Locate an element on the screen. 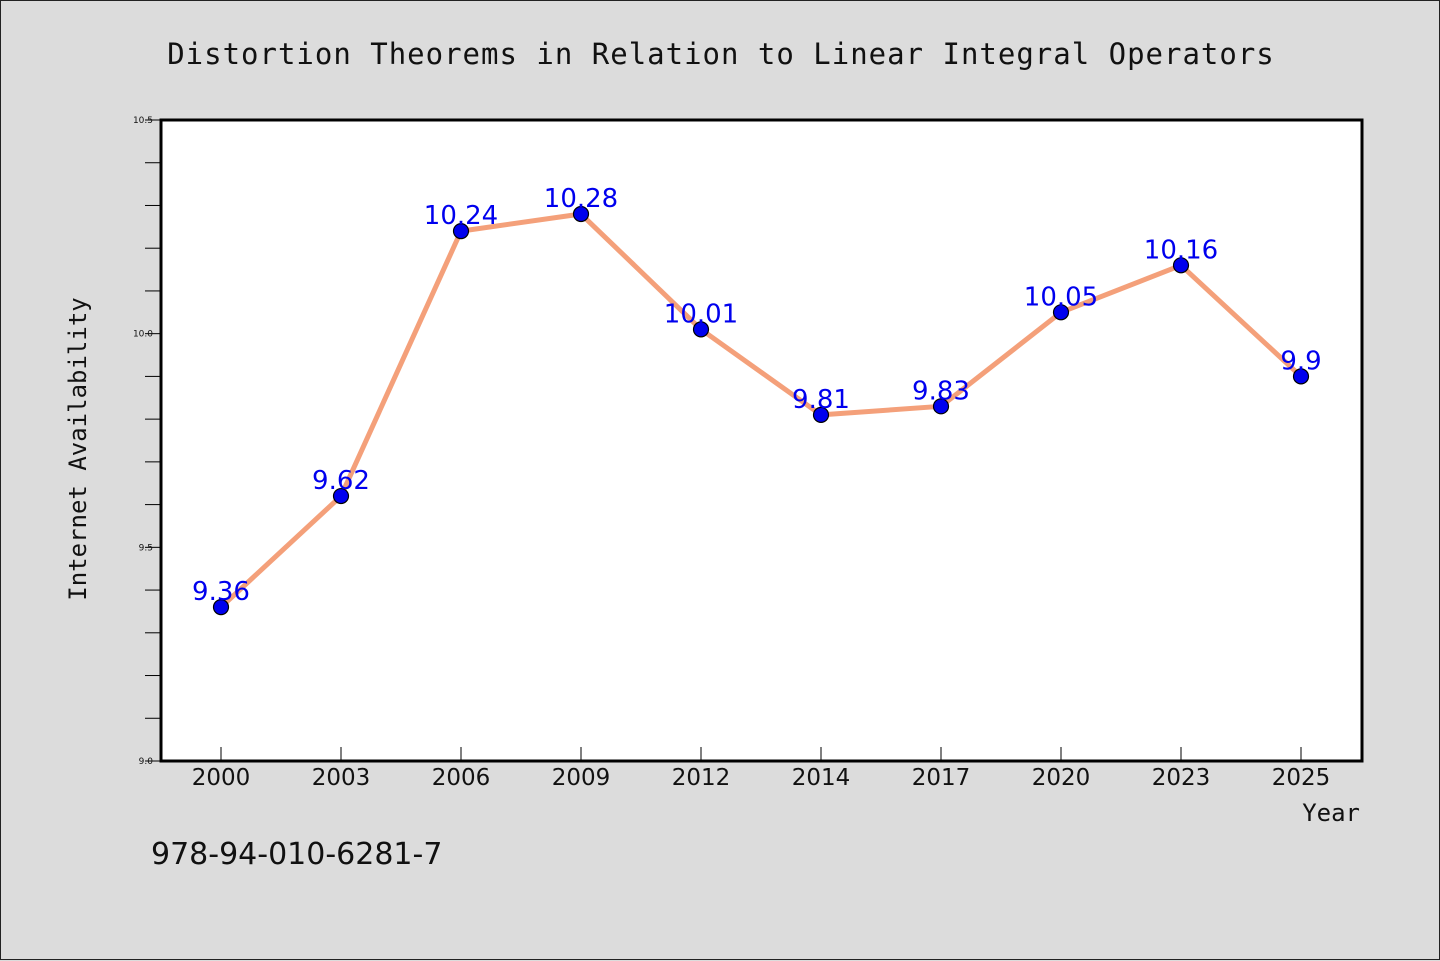  data-label: 10.24 is located at coordinates (461, 216).